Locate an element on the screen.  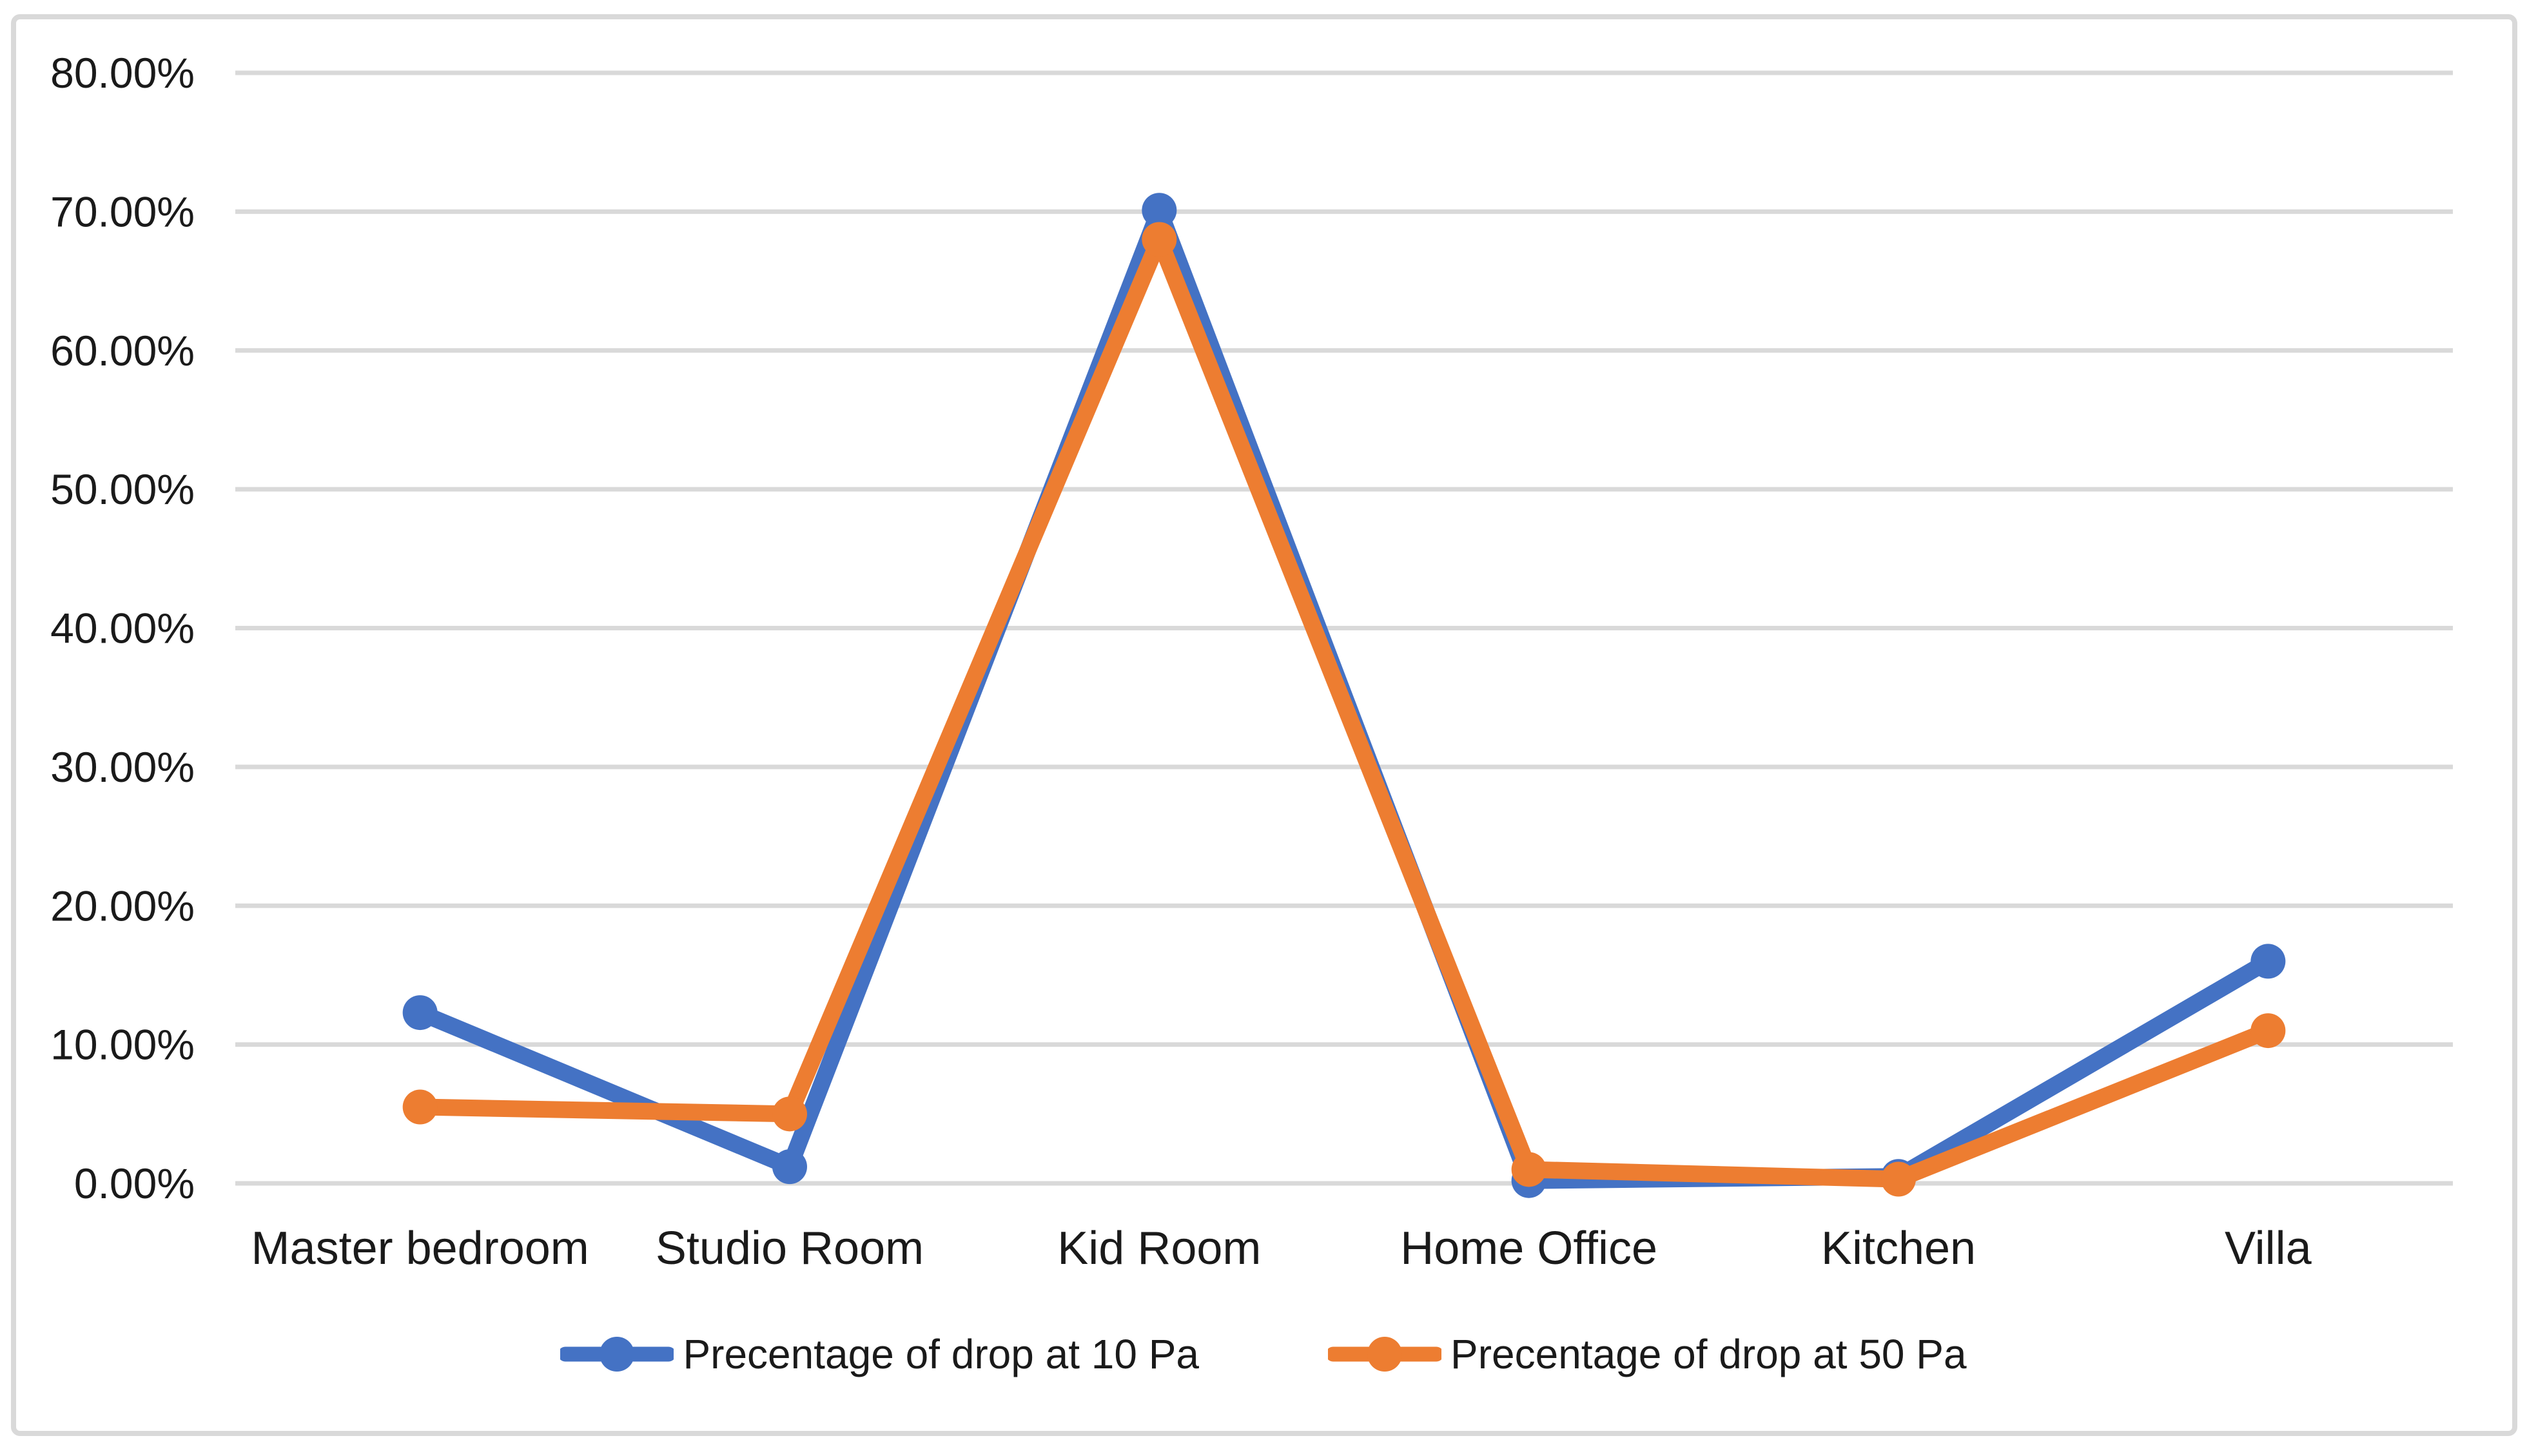
legend-item-10pa: Precentage of drop at 10 Pa is located at coordinates (880, 1354).